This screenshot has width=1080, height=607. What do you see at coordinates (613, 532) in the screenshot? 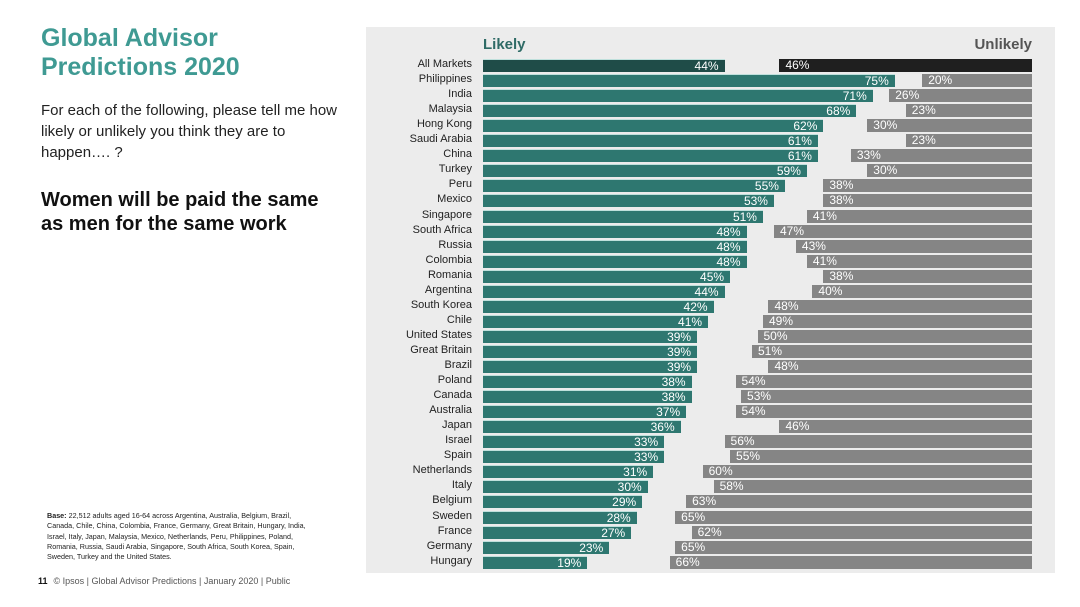
I see `likely-value-label: 27%` at bounding box center [613, 532].